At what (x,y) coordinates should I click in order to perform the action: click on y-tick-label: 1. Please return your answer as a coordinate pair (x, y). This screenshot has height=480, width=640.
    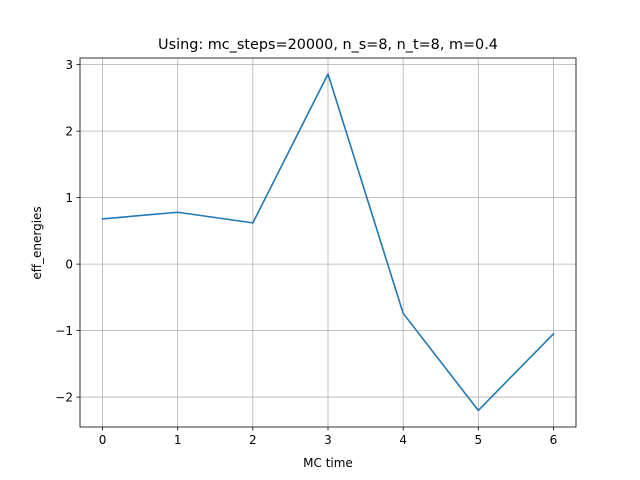
    Looking at the image, I should click on (69, 198).